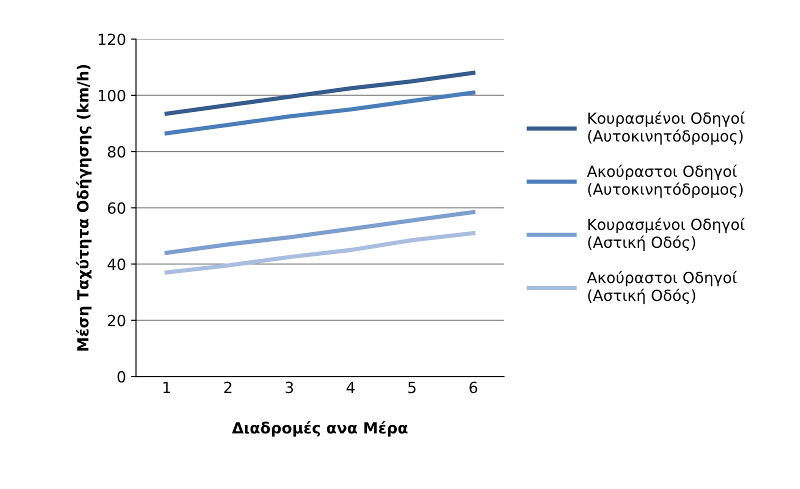 The width and height of the screenshot is (800, 489). What do you see at coordinates (289, 388) in the screenshot?
I see `x-tick-label: 3` at bounding box center [289, 388].